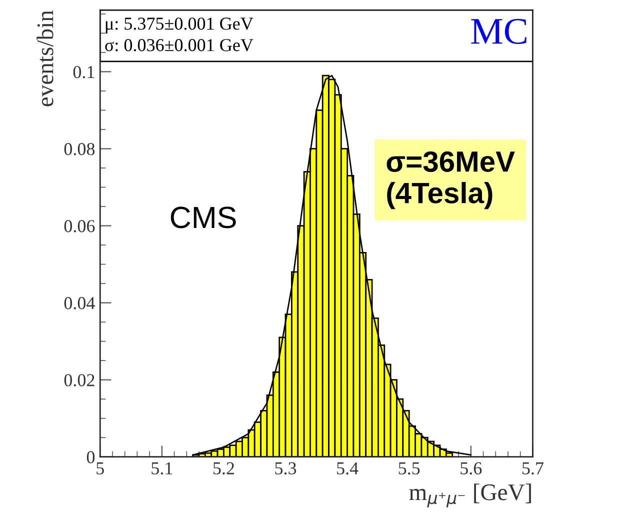  What do you see at coordinates (203, 217) in the screenshot?
I see `annotation: CMS` at bounding box center [203, 217].